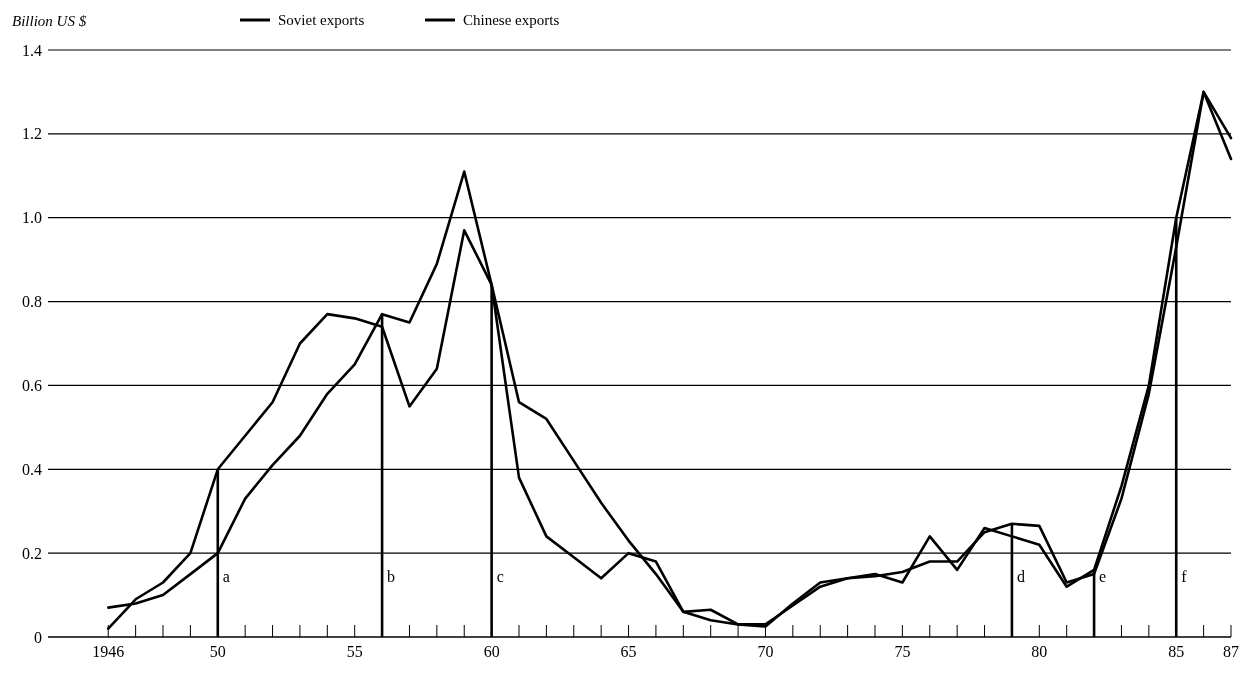 This screenshot has height=675, width=1253. What do you see at coordinates (511, 20) in the screenshot?
I see `legend-label: Chinese exports` at bounding box center [511, 20].